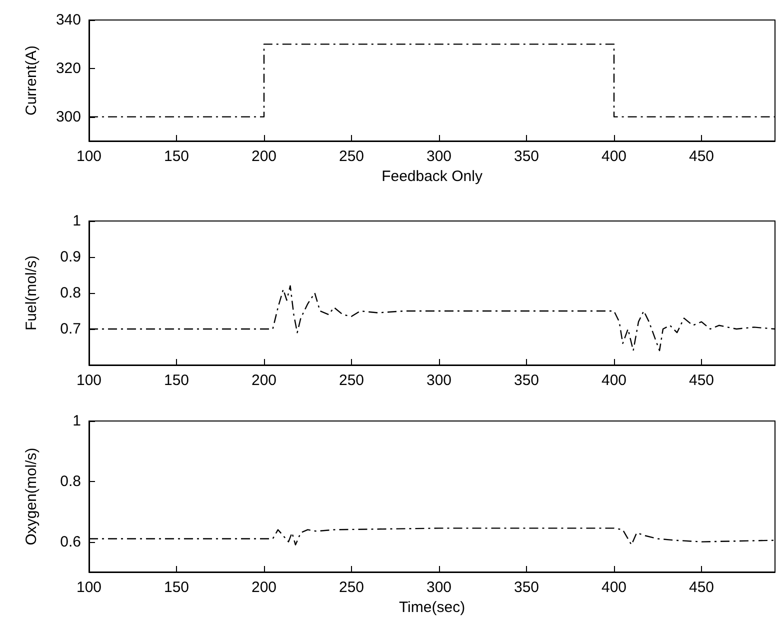  What do you see at coordinates (68, 20) in the screenshot?
I see `y-tick-label: 340` at bounding box center [68, 20].